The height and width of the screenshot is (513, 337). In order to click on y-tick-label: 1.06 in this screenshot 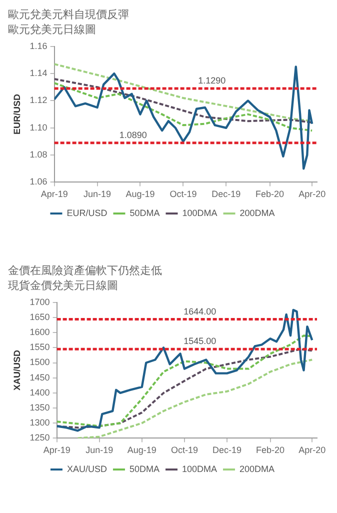, I will do `click(39, 181)`.